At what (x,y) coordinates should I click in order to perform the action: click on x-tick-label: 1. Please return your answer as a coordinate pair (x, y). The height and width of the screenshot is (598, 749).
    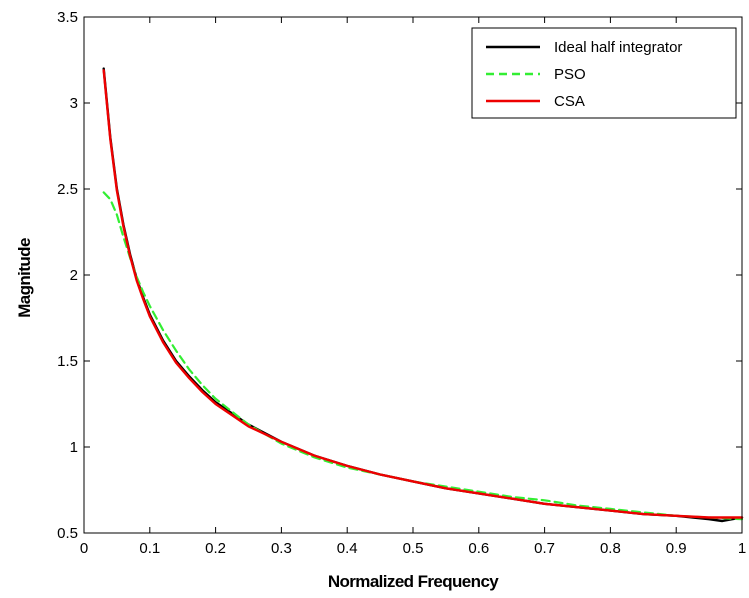
    Looking at the image, I should click on (742, 548).